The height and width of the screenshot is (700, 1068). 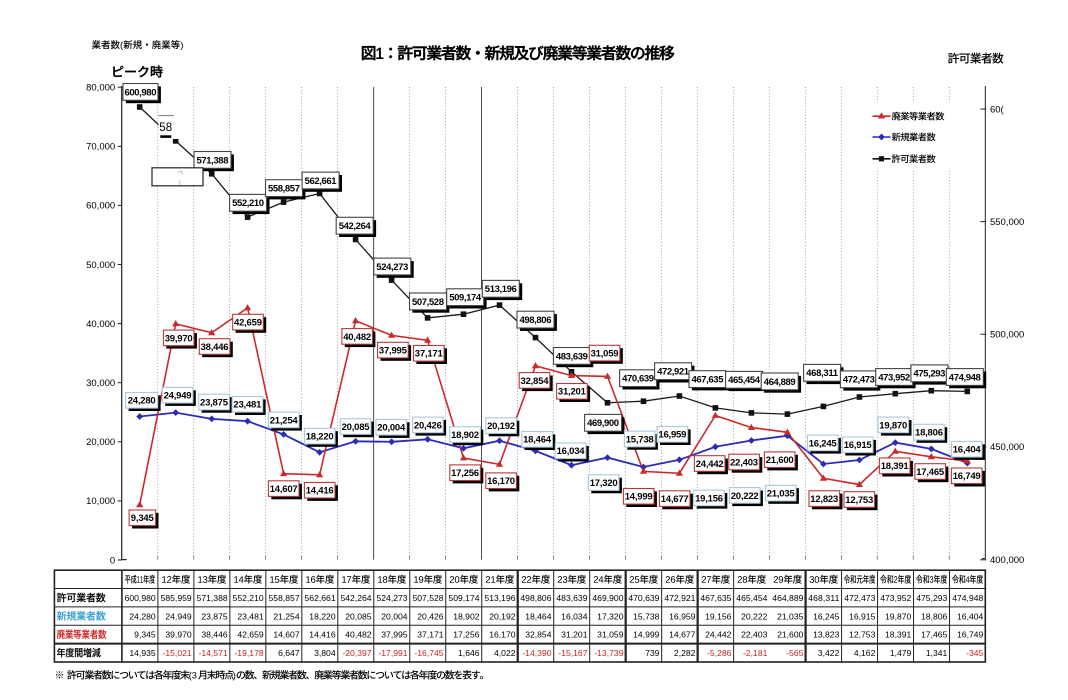 What do you see at coordinates (537, 440) in the screenshot?
I see `svg-text: 18,464` at bounding box center [537, 440].